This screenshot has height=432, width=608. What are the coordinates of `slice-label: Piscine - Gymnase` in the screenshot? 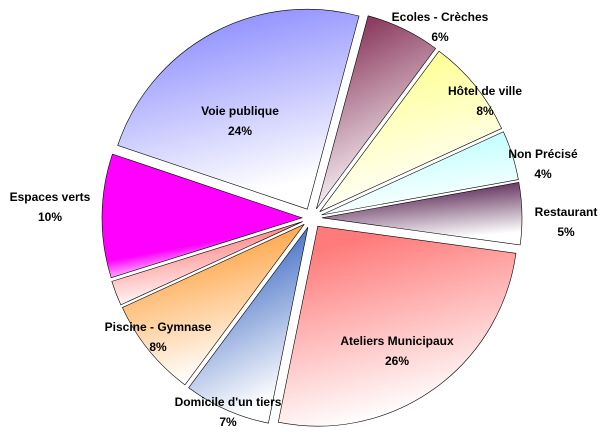 It's located at (158, 327).